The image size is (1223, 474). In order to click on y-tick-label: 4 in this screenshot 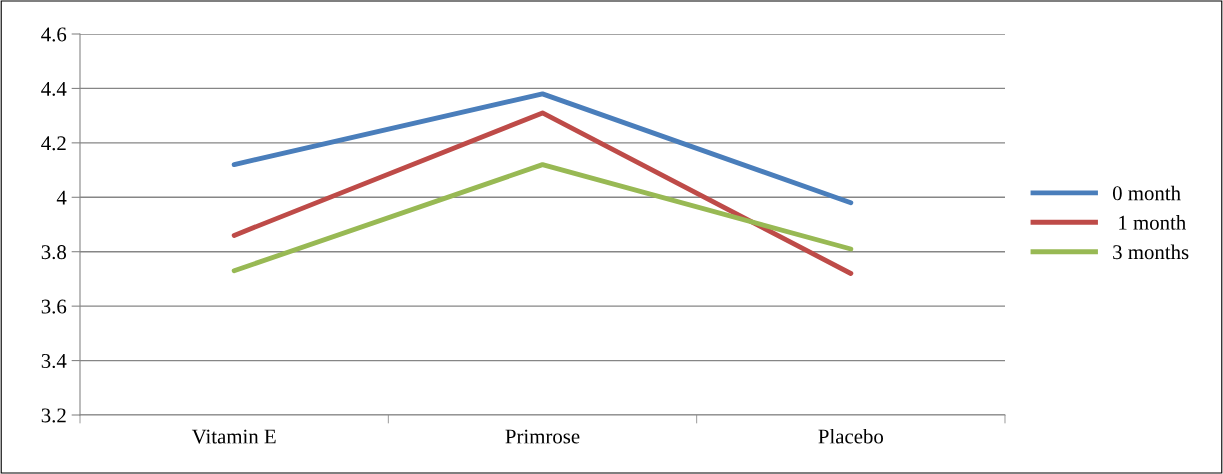, I will do `click(61, 197)`.